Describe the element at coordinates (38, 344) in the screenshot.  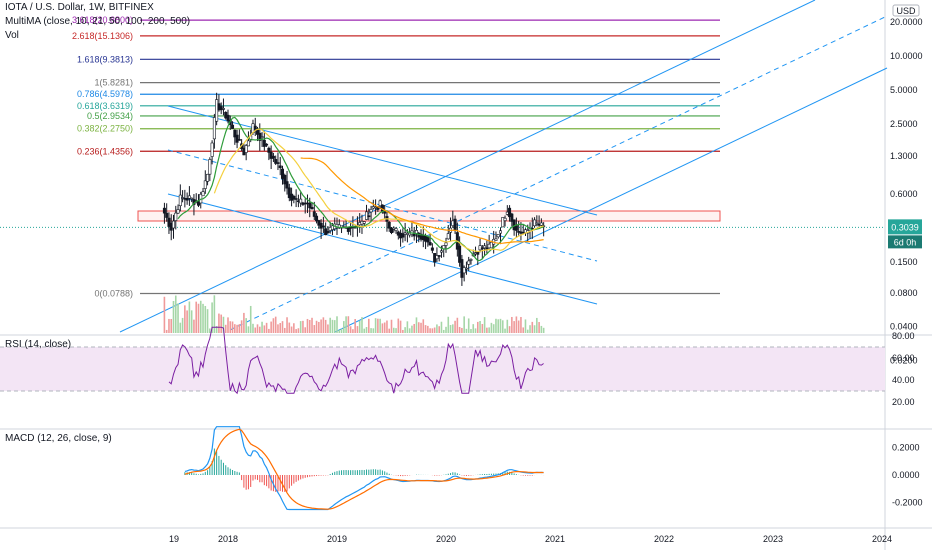
I see `rsi-legend: RSI (14, close)` at that location.